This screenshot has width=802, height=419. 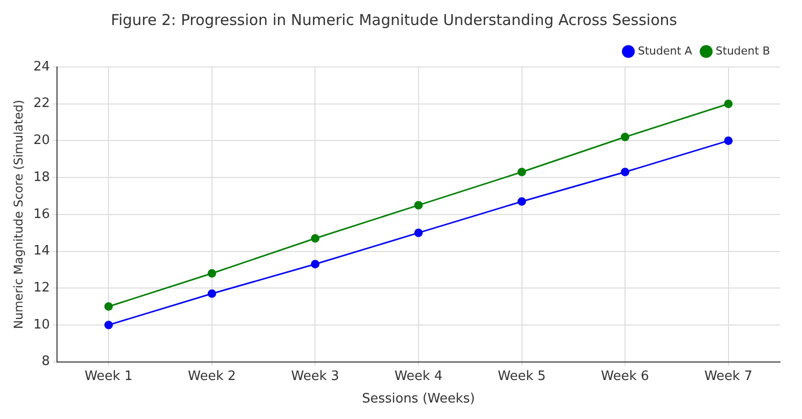 I want to click on legend-label: Student B, so click(x=743, y=51).